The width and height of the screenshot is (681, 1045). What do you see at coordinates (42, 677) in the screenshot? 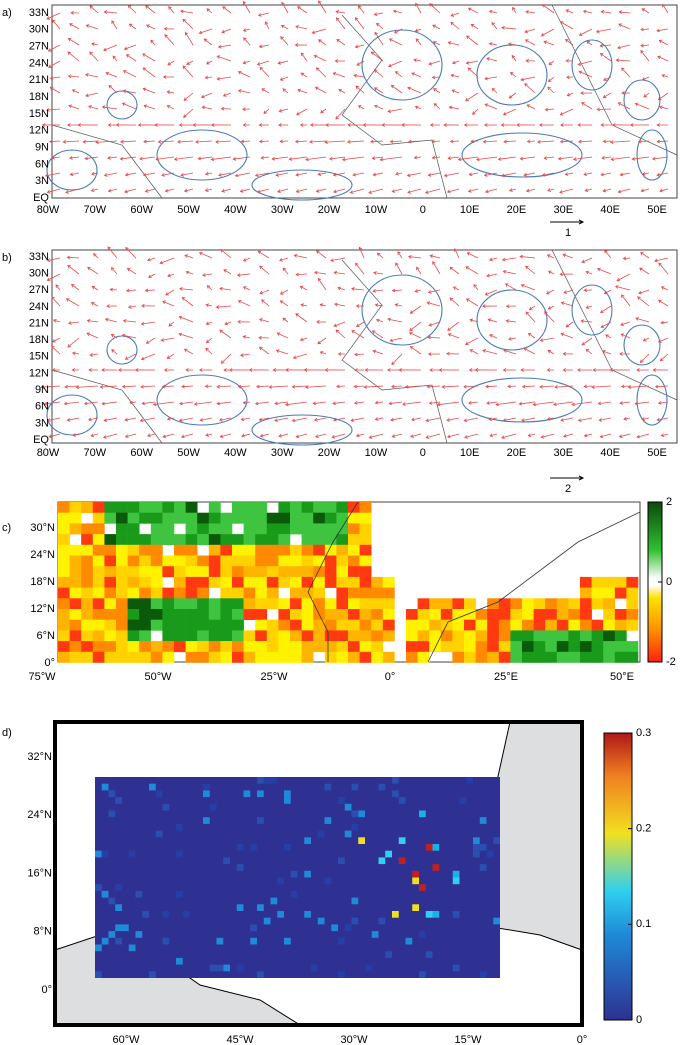
I see `lon-label: 75°W` at bounding box center [42, 677].